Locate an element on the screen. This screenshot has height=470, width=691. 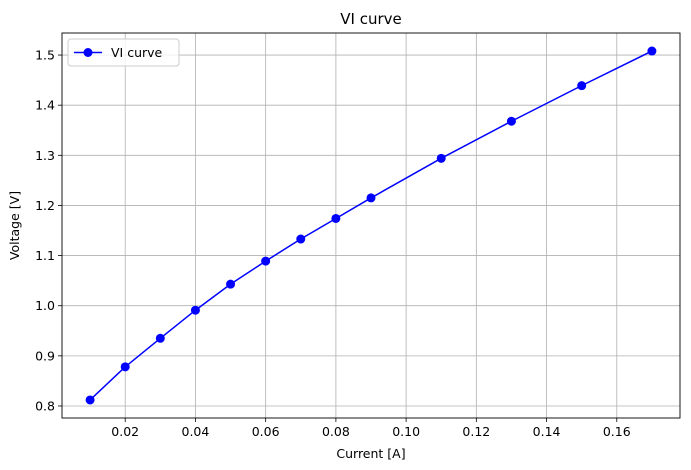
y-tick-label: 1.0 is located at coordinates (45, 305).